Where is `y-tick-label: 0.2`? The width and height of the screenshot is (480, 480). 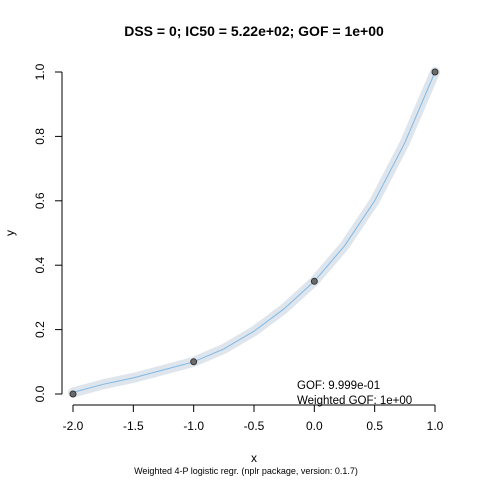 y-tick-label: 0.2 is located at coordinates (40, 329).